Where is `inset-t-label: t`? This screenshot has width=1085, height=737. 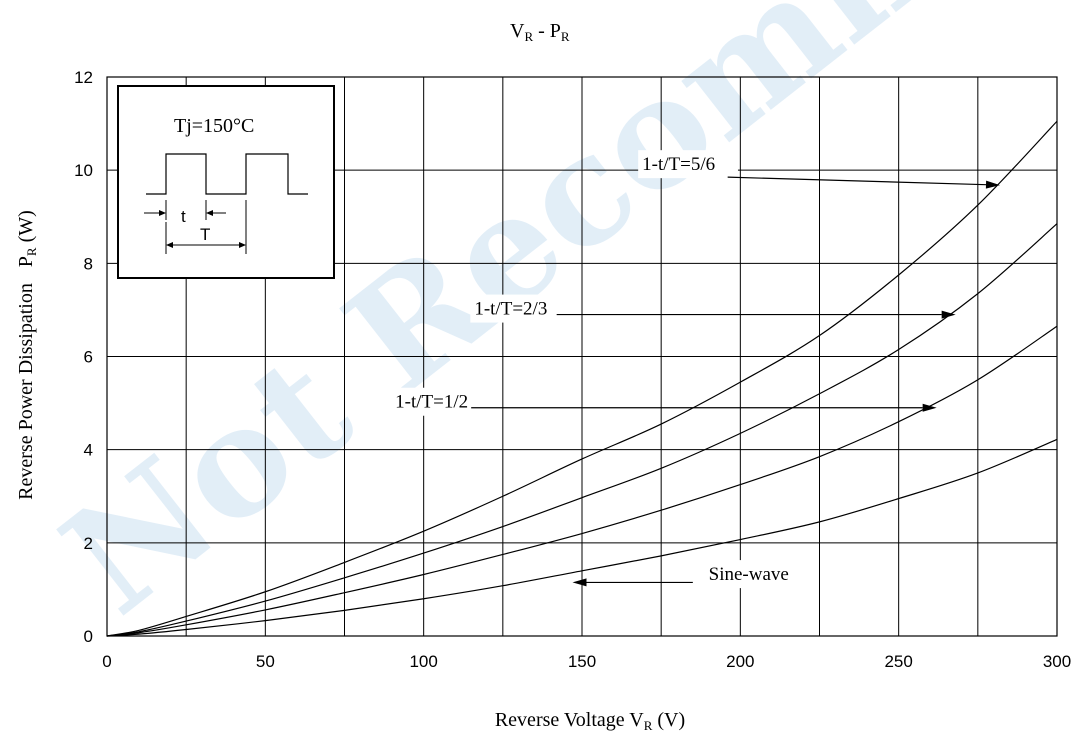
inset-t-label: t is located at coordinates (183, 216).